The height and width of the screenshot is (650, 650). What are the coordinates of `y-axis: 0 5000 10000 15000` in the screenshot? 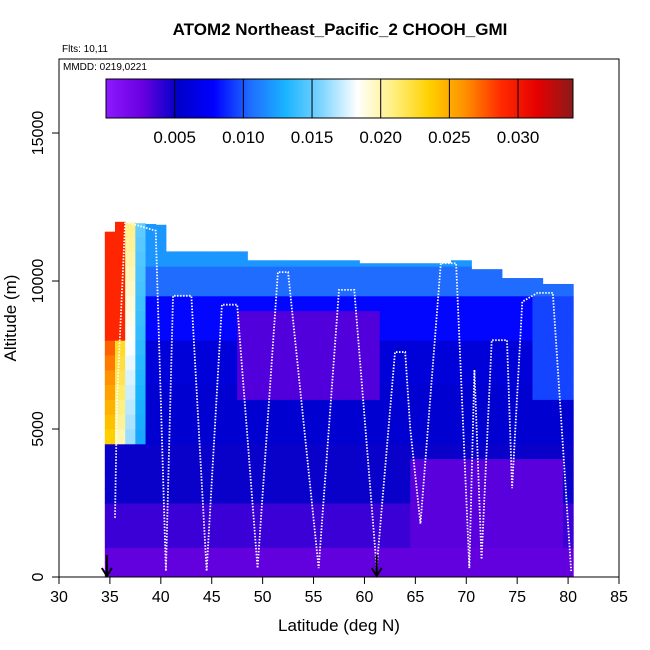 It's located at (44, 346).